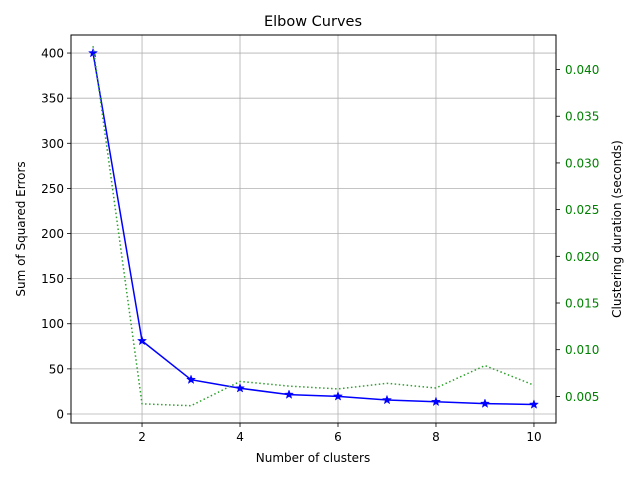  I want to click on y-tick-label: 100, so click(52, 324).